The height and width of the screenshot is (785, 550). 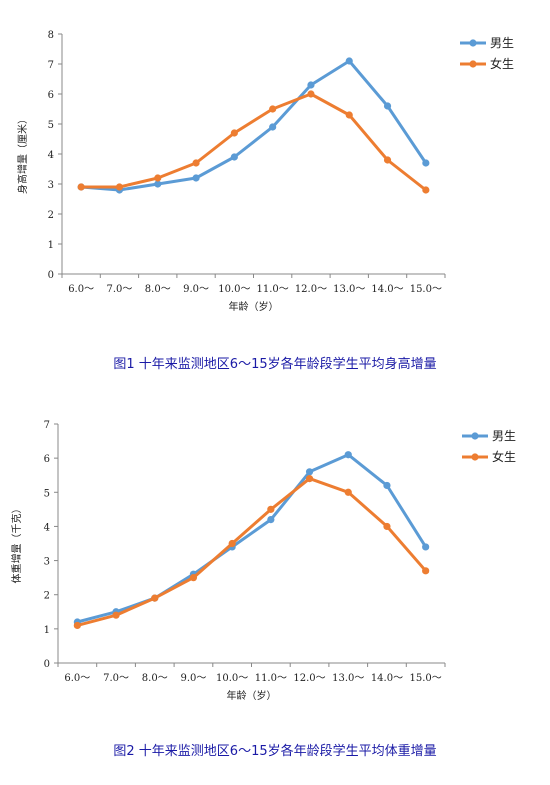 I want to click on y-axis-title: 身高增量（厘米）, so click(x=22, y=154).